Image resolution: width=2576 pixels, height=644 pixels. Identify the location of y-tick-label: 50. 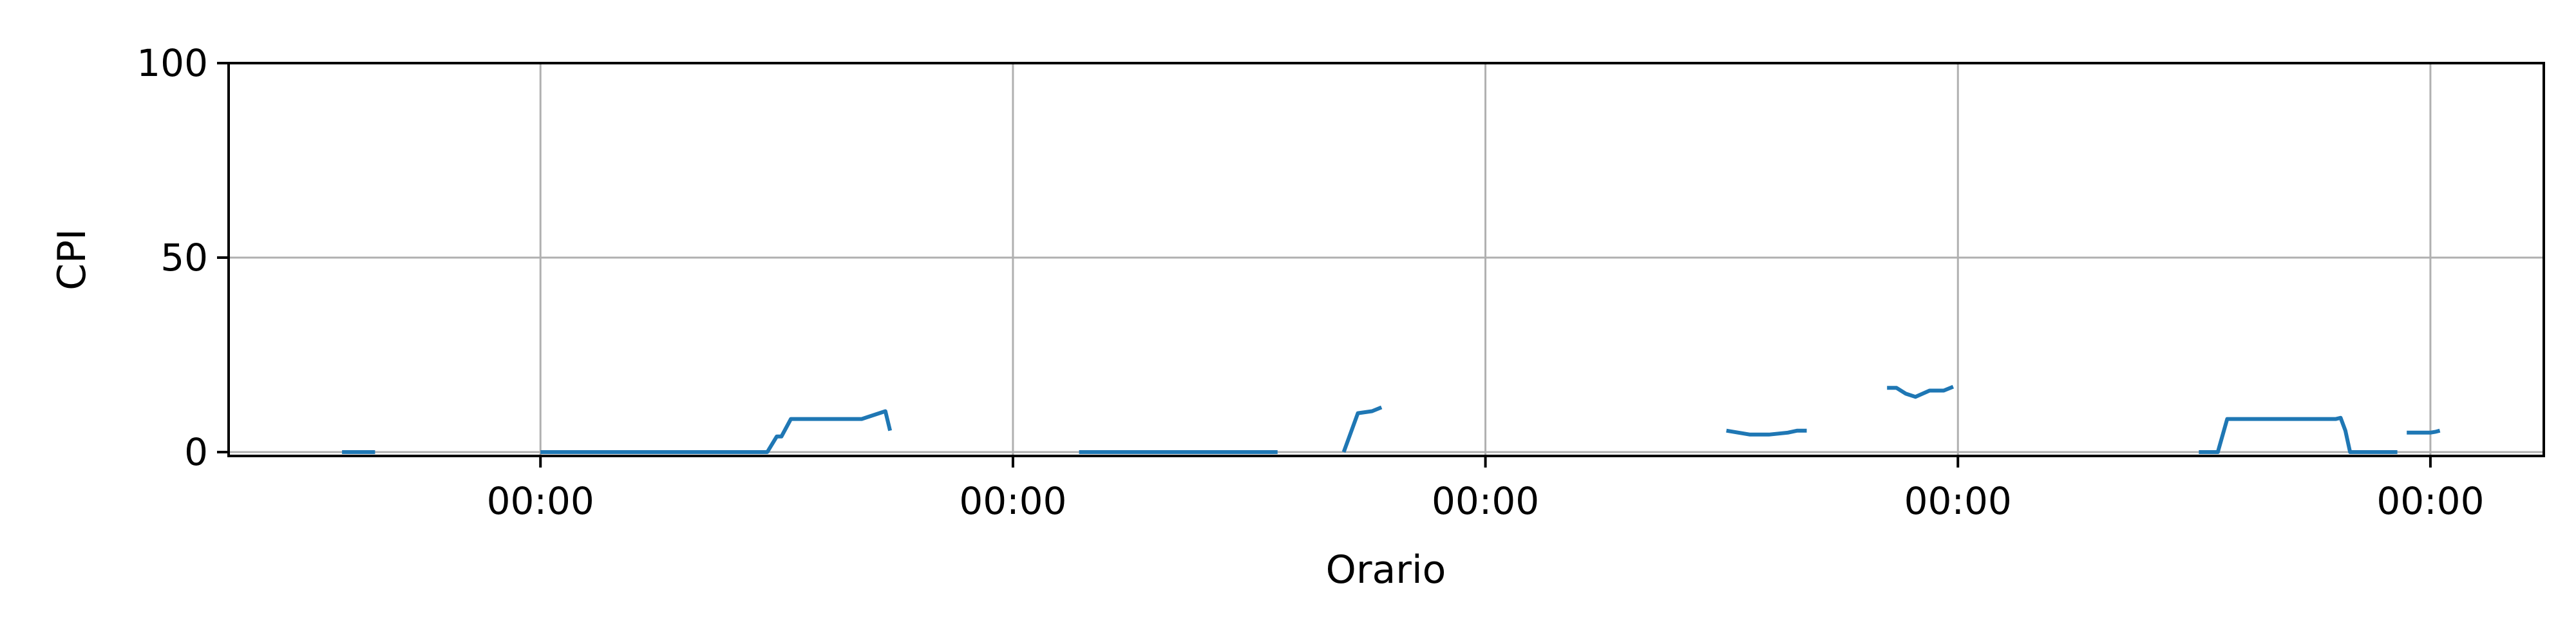
(184, 257).